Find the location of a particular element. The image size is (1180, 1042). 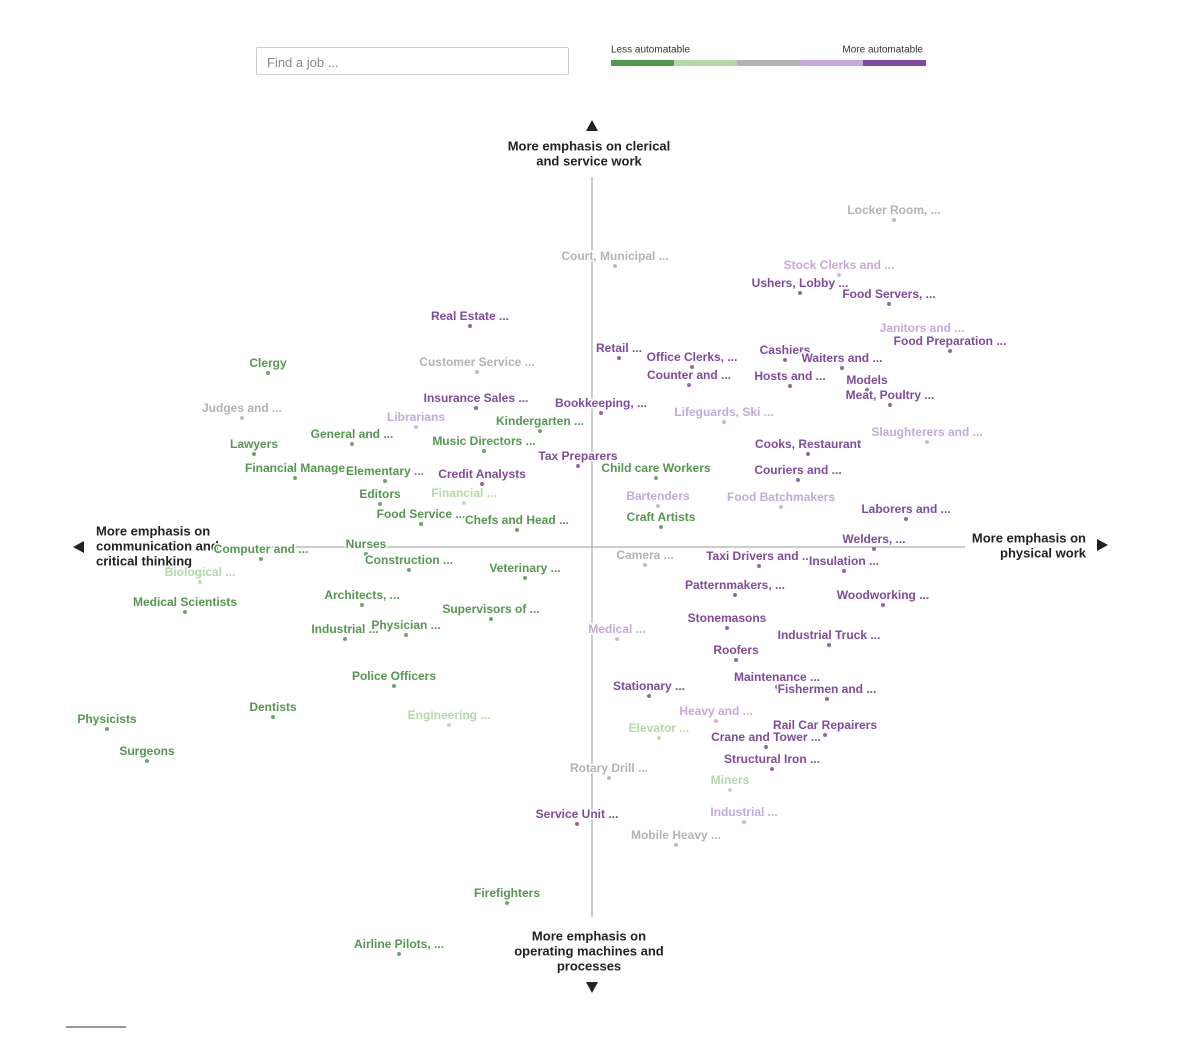

point-label: Tax Preparers is located at coordinates (577, 456).